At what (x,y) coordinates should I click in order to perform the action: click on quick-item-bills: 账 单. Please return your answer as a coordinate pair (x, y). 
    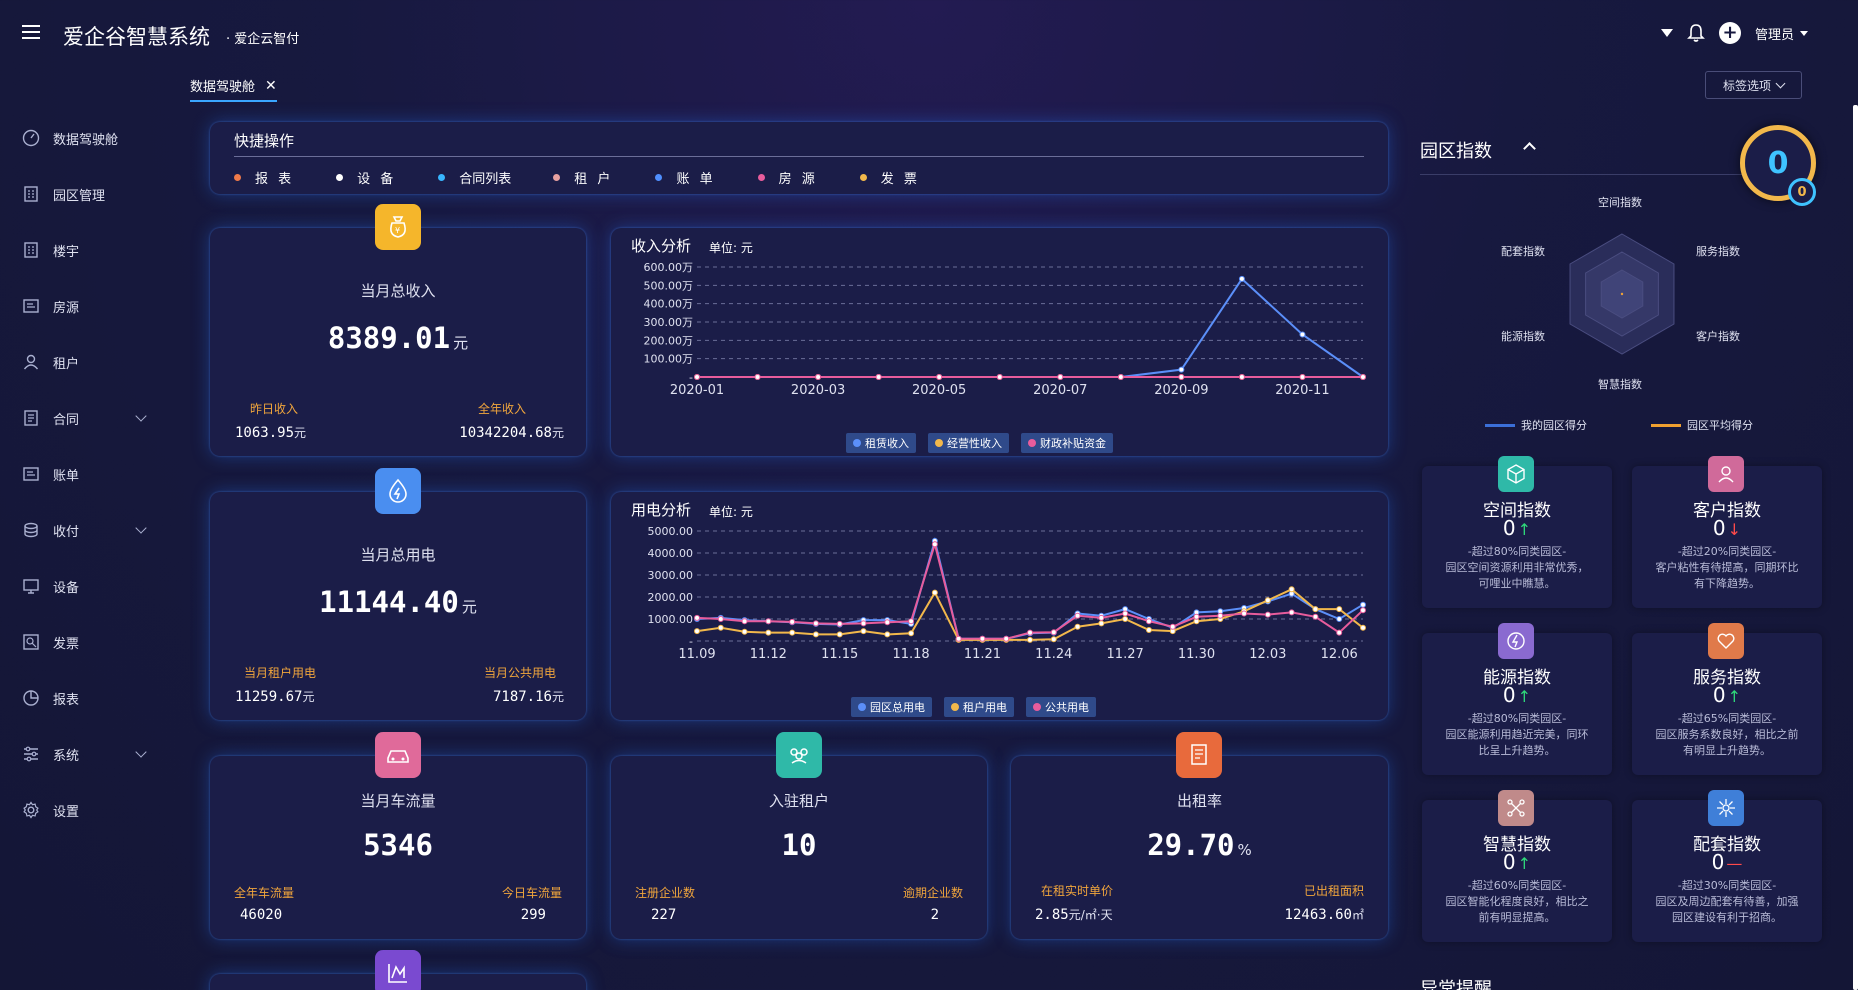
    Looking at the image, I should click on (685, 177).